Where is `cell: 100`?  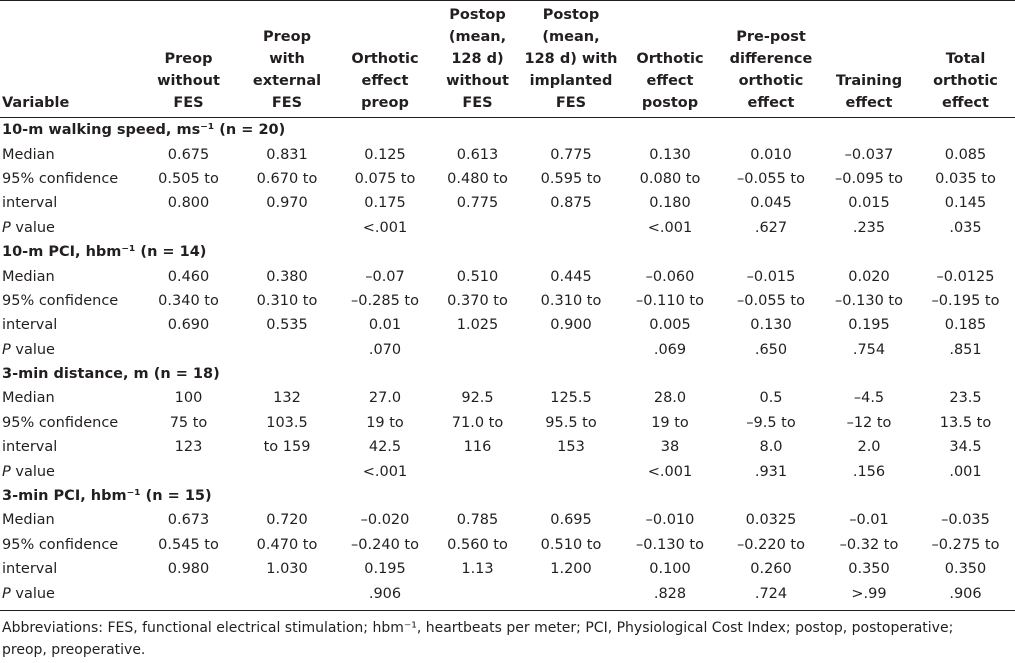 cell: 100 is located at coordinates (188, 398).